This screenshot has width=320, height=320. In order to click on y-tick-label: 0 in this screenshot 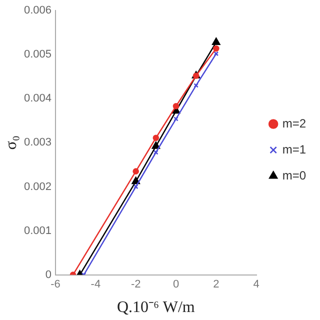, I will do `click(48, 274)`.